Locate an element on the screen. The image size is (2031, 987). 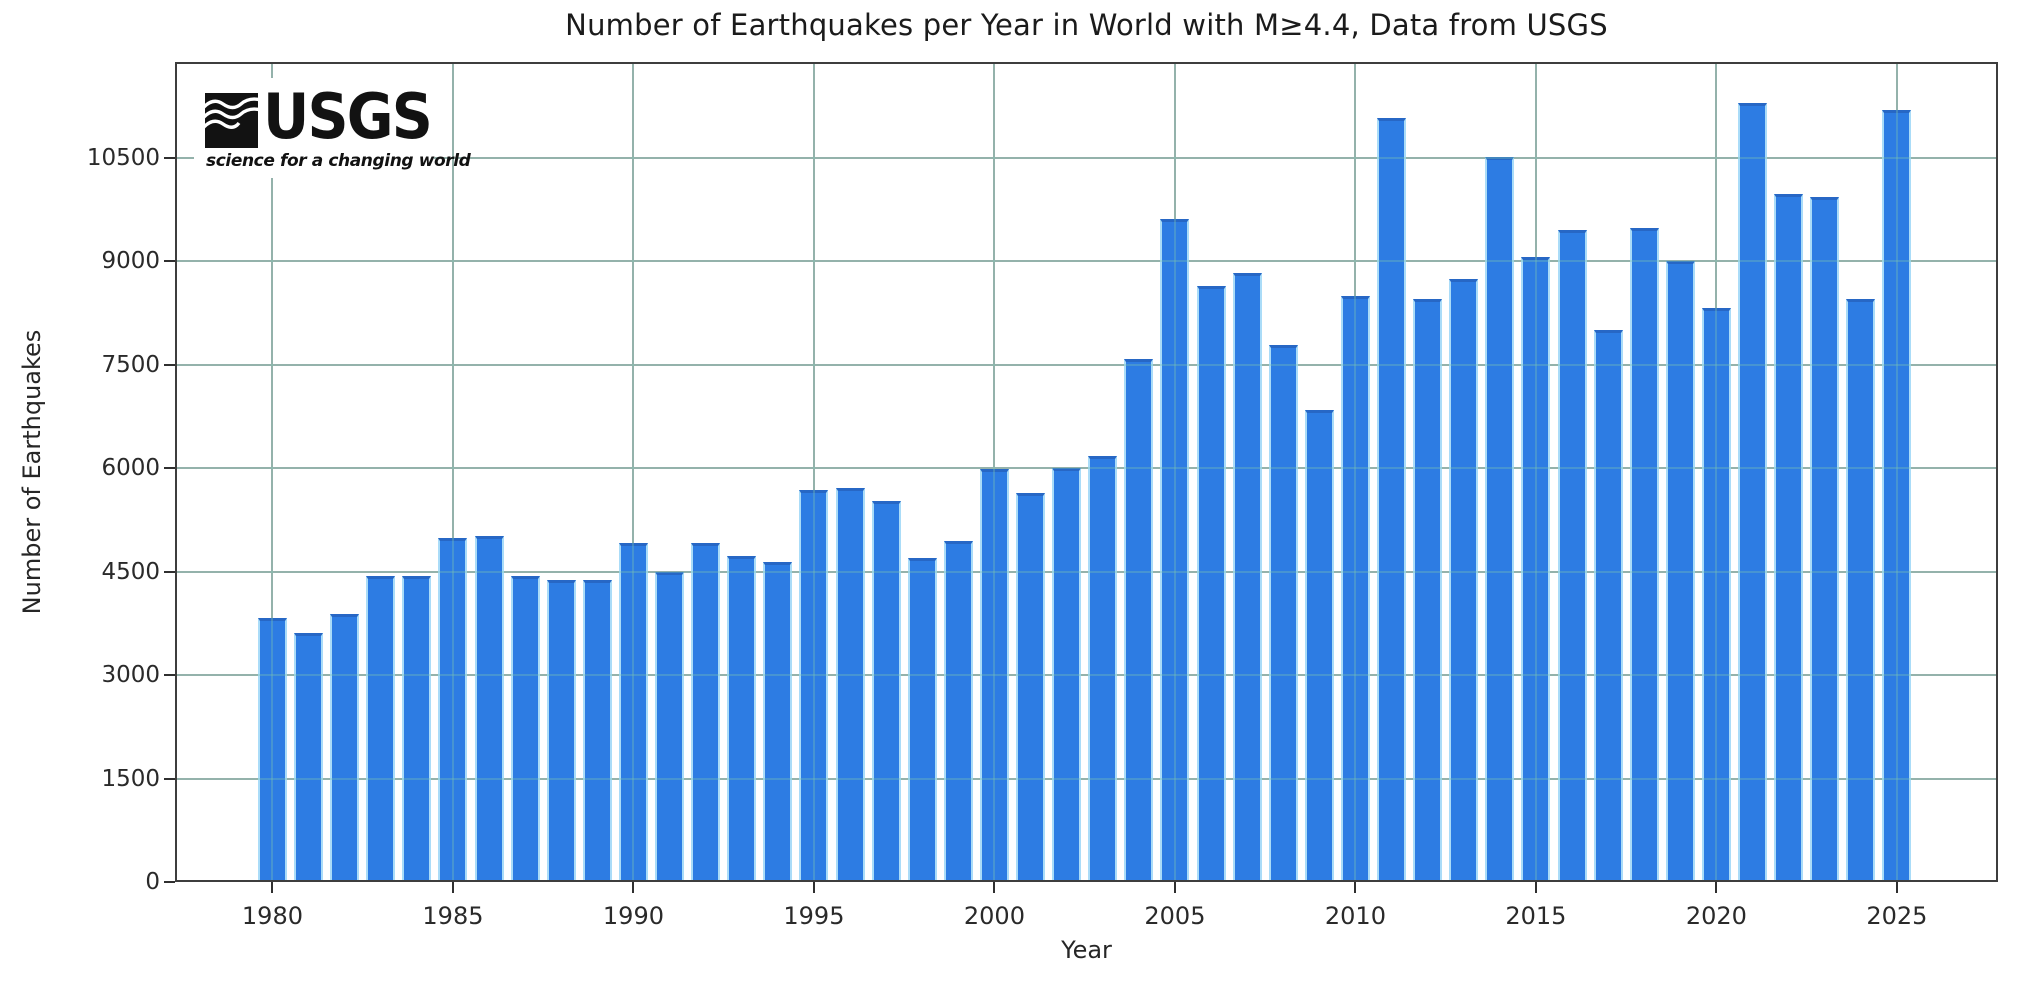
bar-1984 is located at coordinates (417, 729).